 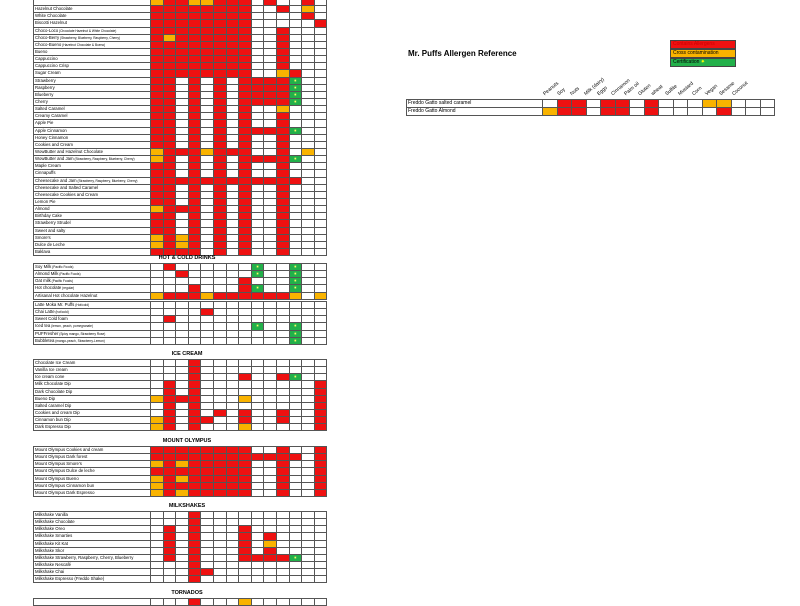 What do you see at coordinates (187, 593) in the screenshot?
I see `section-title: TORNADOS` at bounding box center [187, 593].